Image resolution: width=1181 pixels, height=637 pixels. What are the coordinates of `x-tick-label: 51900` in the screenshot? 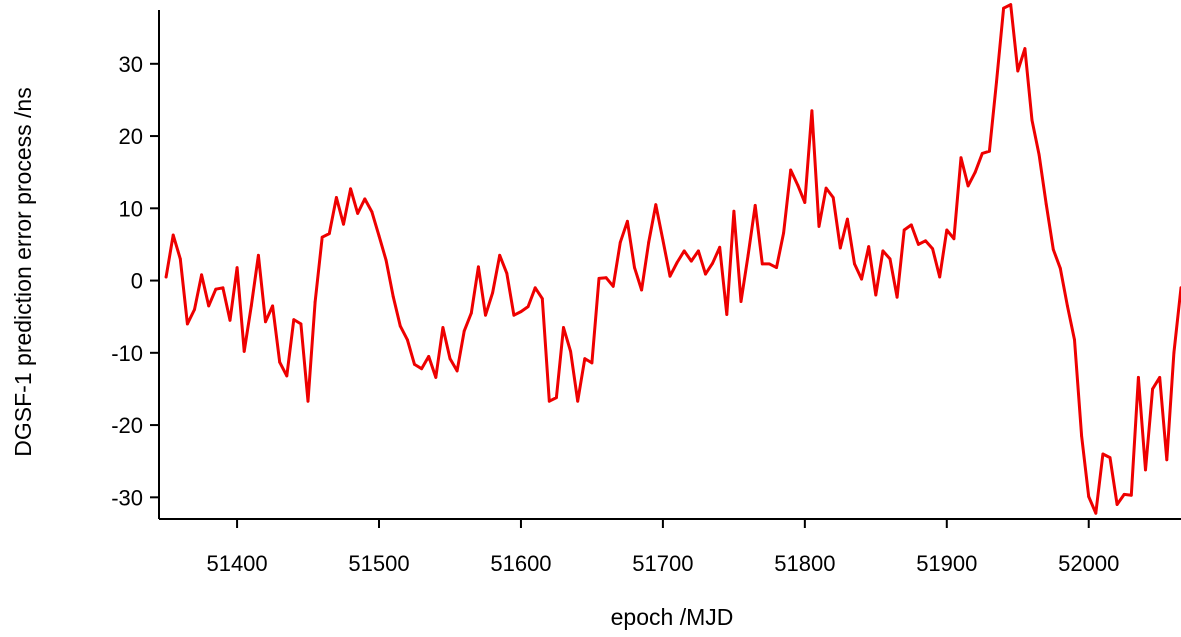 It's located at (946, 563).